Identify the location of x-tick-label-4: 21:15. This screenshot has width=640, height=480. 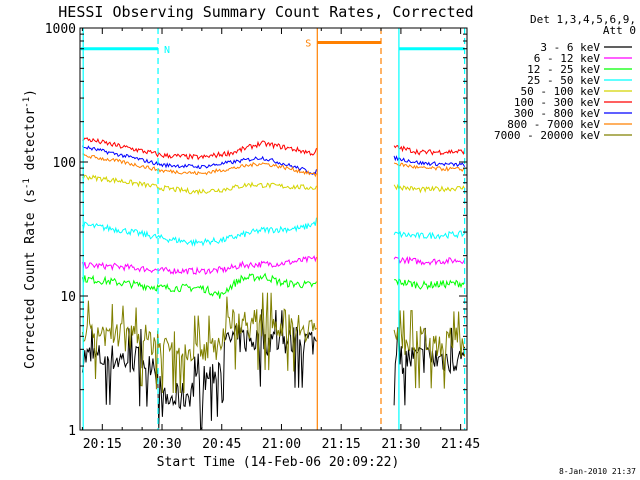
(341, 444).